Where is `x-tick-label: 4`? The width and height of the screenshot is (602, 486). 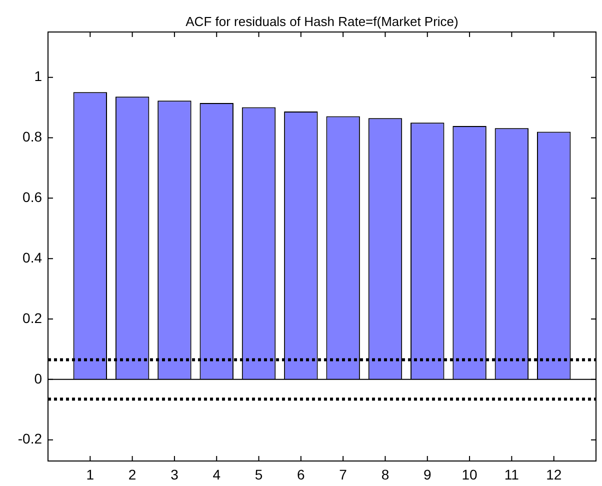
x-tick-label: 4 is located at coordinates (216, 474).